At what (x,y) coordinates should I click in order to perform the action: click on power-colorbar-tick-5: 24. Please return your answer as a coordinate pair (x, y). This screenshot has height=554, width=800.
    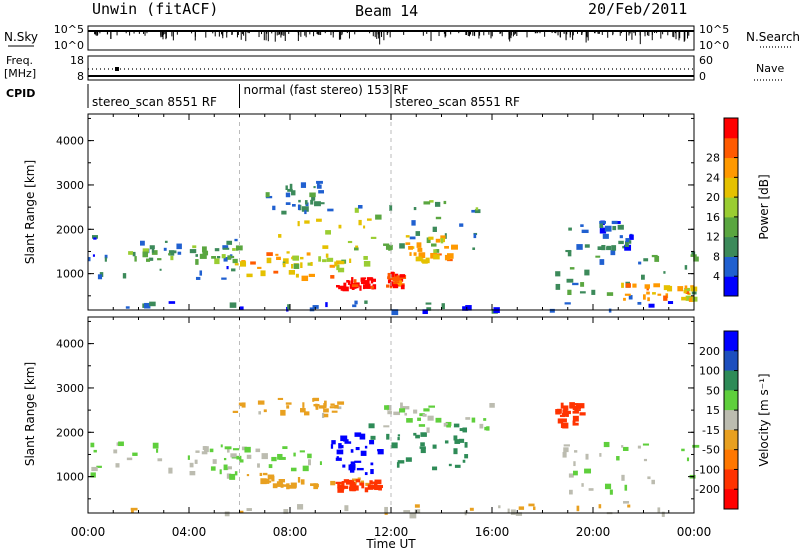
    Looking at the image, I should click on (713, 177).